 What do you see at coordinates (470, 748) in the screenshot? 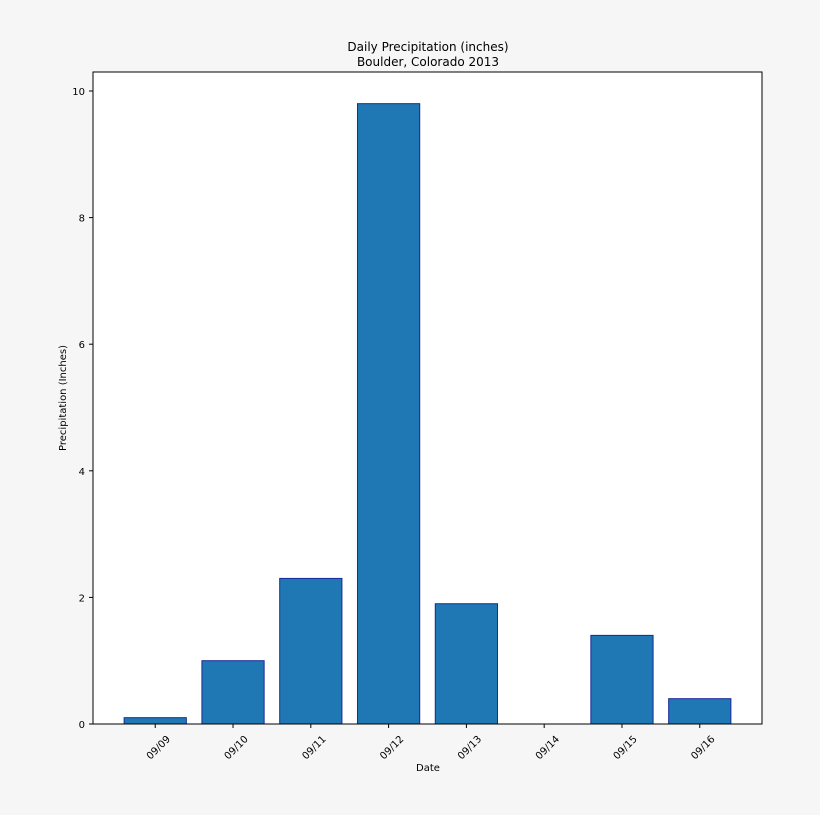
I see `x-tick-label: 09/13` at bounding box center [470, 748].